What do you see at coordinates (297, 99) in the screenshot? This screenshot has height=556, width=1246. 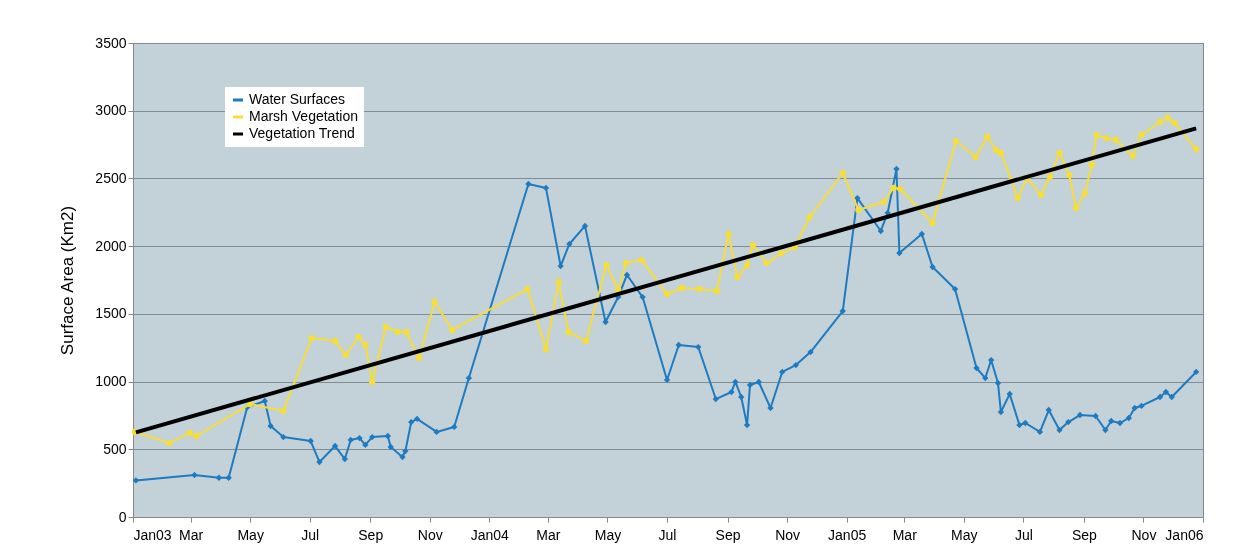 I see `legend-label: Water Surfaces` at bounding box center [297, 99].